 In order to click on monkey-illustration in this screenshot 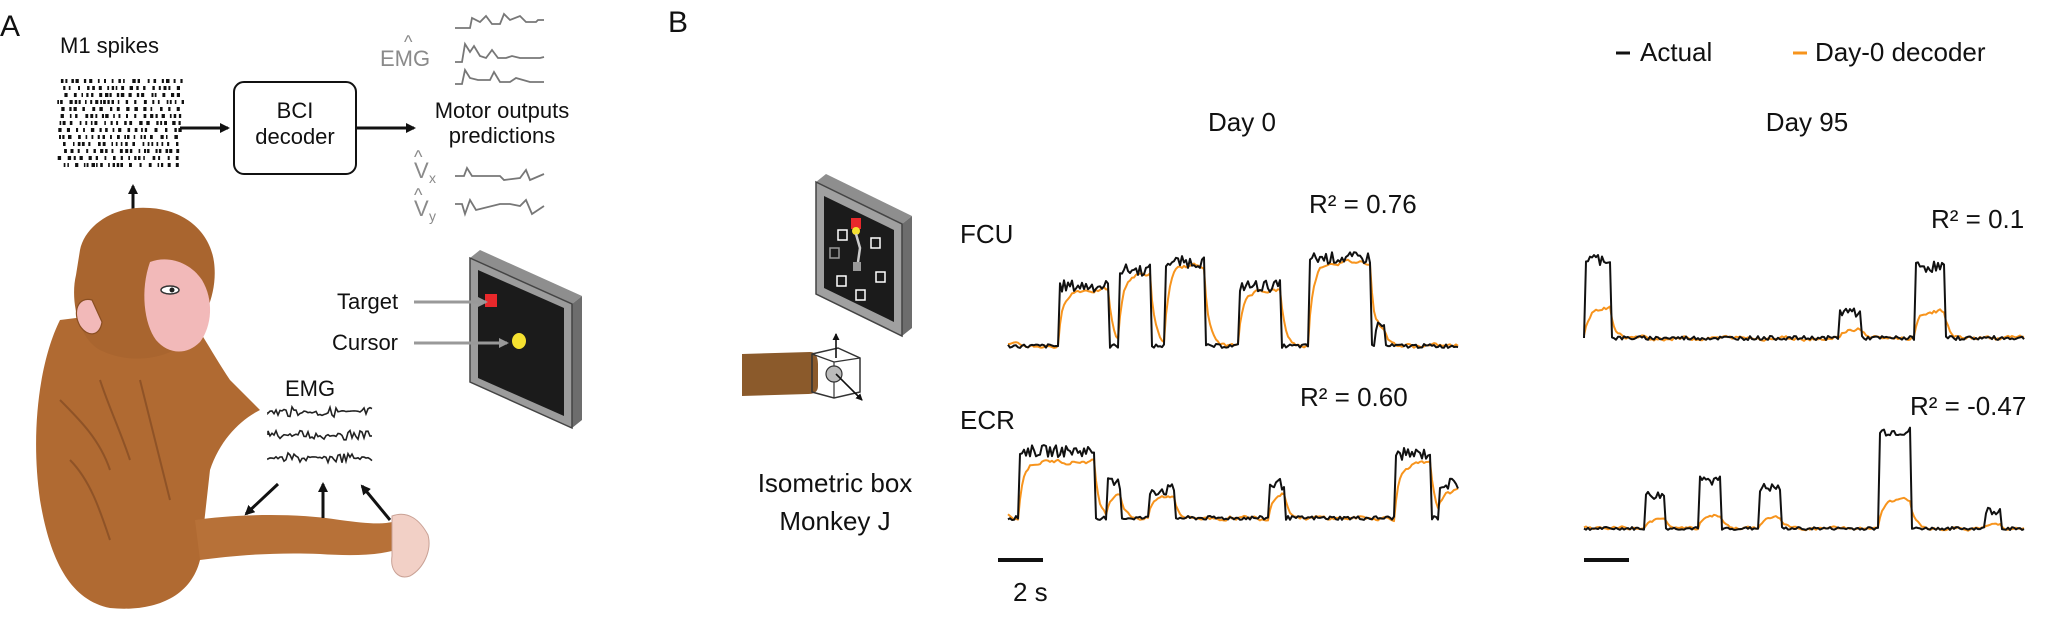, I will do `click(233, 408)`.